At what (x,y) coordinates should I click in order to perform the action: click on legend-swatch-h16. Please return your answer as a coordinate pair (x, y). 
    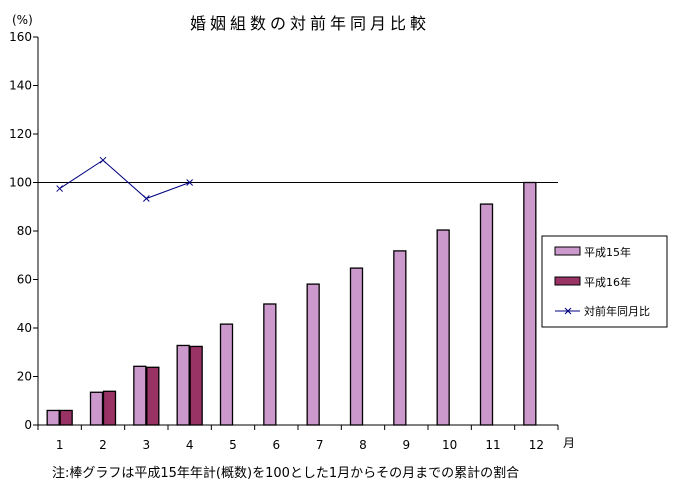
    Looking at the image, I should click on (567, 281).